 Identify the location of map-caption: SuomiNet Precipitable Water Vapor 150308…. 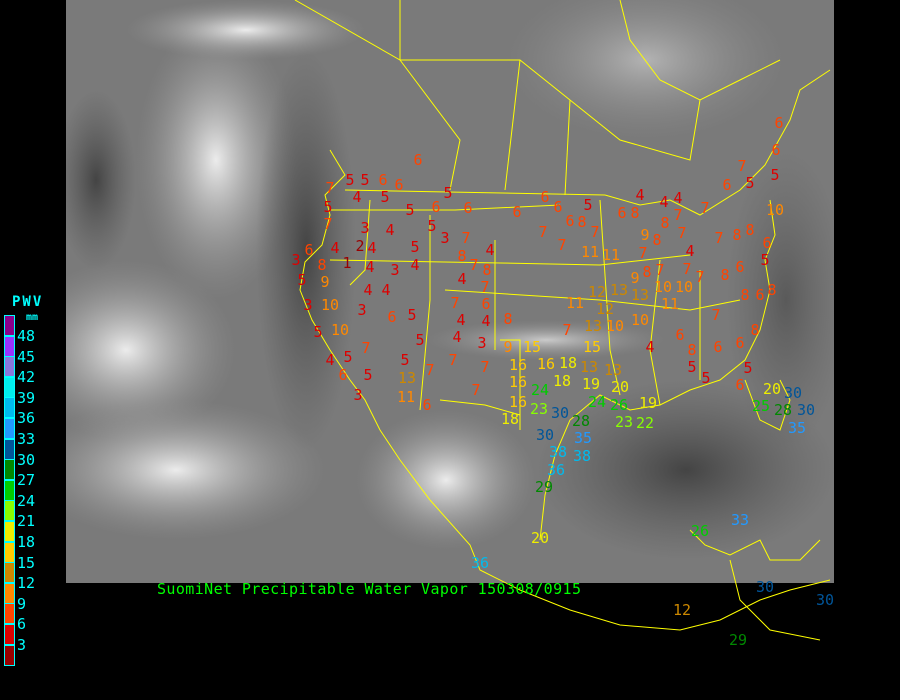
(369, 589).